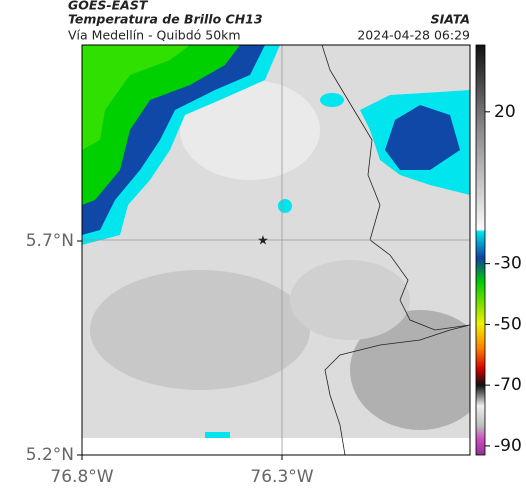 The image size is (526, 495). I want to click on y-tick-label: 5.2°N, so click(50, 455).